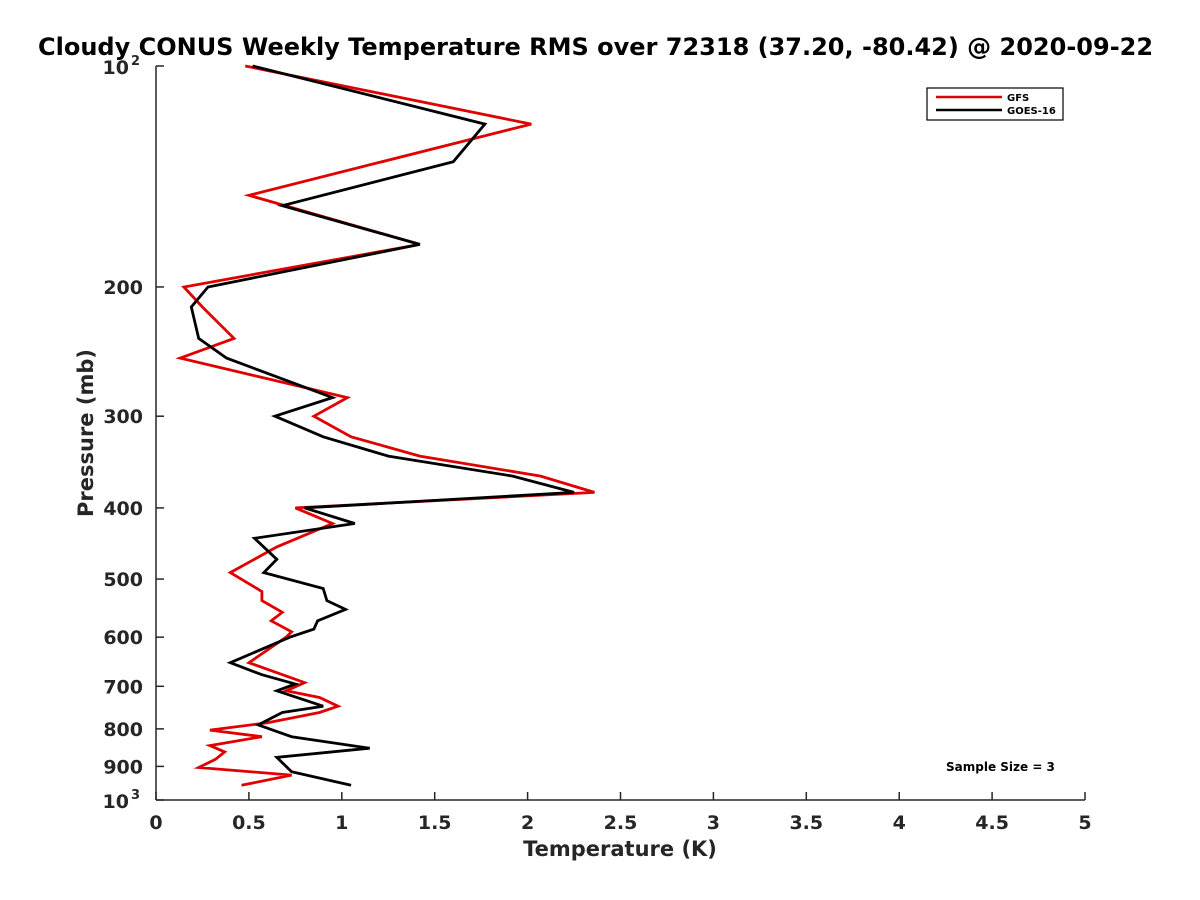  Describe the element at coordinates (621, 823) in the screenshot. I see `x-tick-label: 2.5` at that location.